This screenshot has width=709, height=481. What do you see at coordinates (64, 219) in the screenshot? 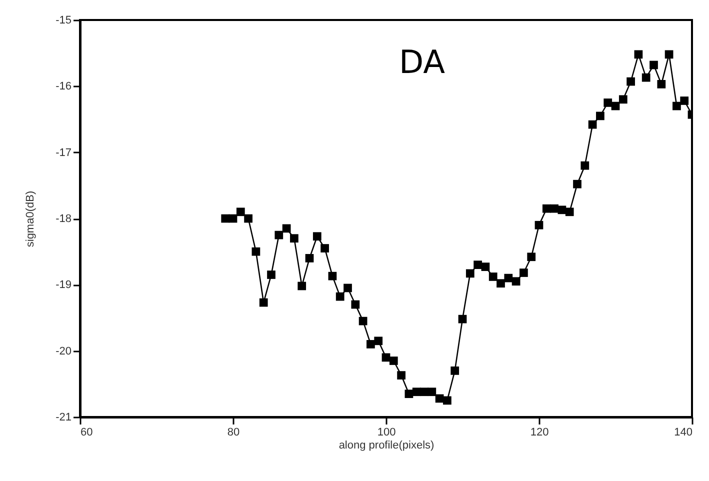
I see `y-tick-label: -18` at bounding box center [64, 219].